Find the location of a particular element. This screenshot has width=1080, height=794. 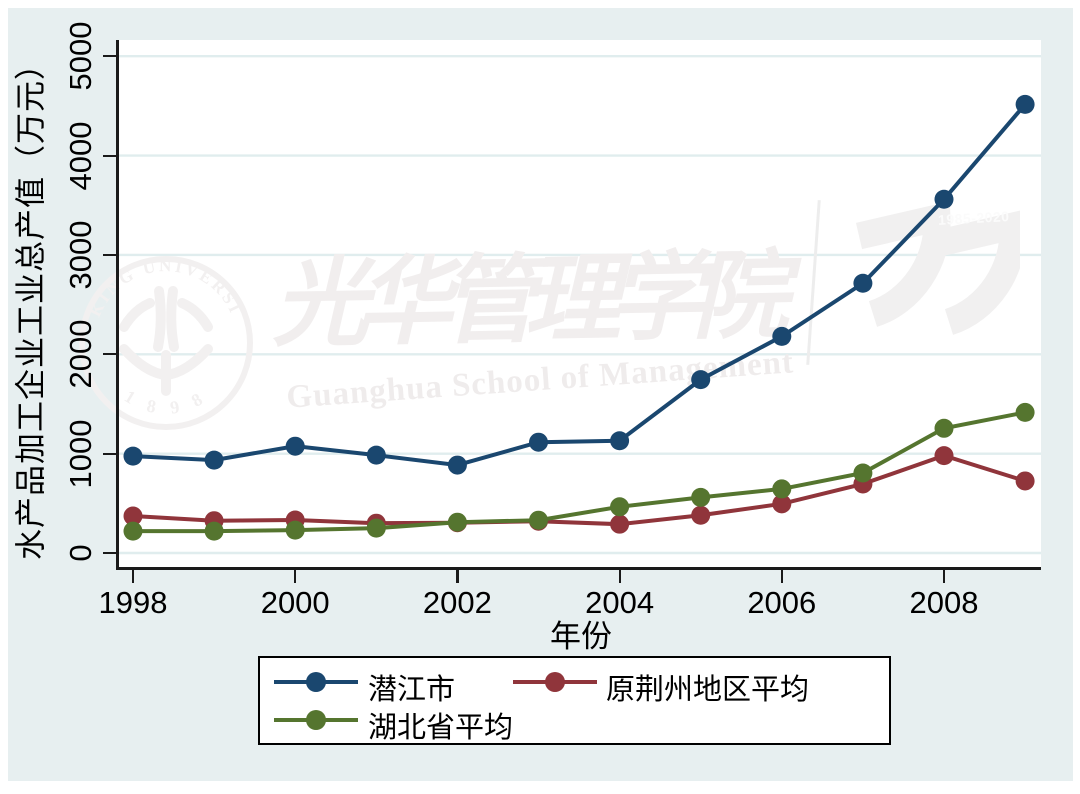

y-tick-label: 4000 is located at coordinates (80, 156).